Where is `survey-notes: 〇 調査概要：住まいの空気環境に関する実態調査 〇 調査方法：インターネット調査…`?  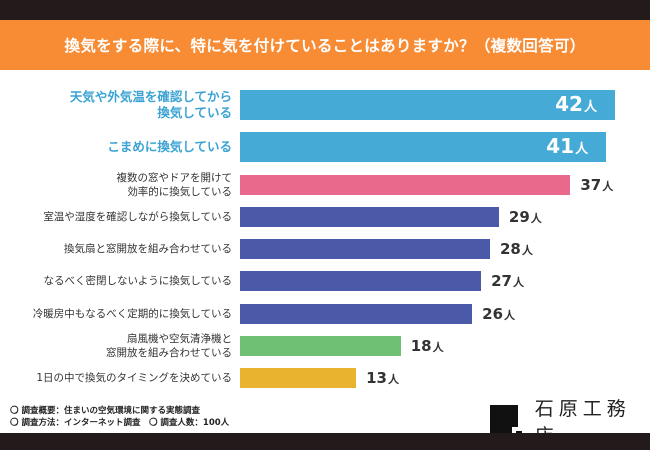
survey-notes: 〇 調査概要：住まいの空気環境に関する実態調査 〇 調査方法：インターネット調査… is located at coordinates (119, 417).